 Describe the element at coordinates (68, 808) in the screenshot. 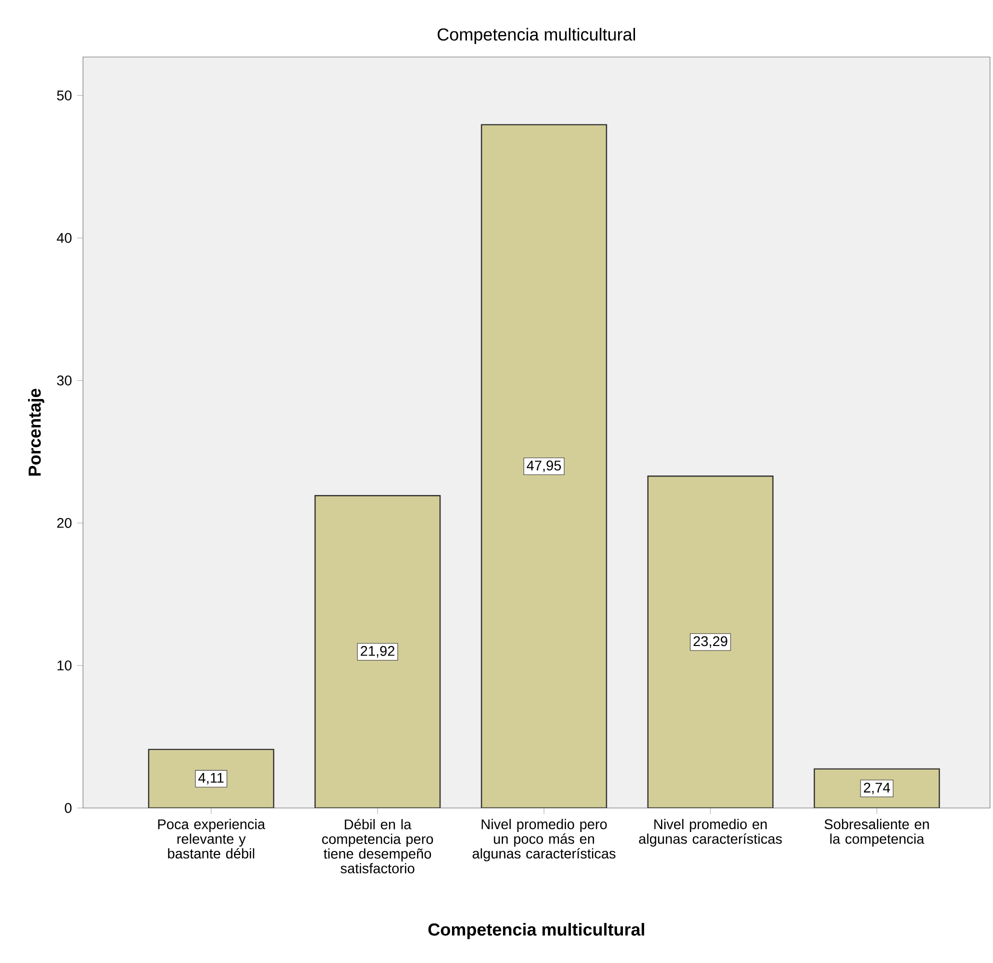

I see `y-tick-label: 0` at that location.